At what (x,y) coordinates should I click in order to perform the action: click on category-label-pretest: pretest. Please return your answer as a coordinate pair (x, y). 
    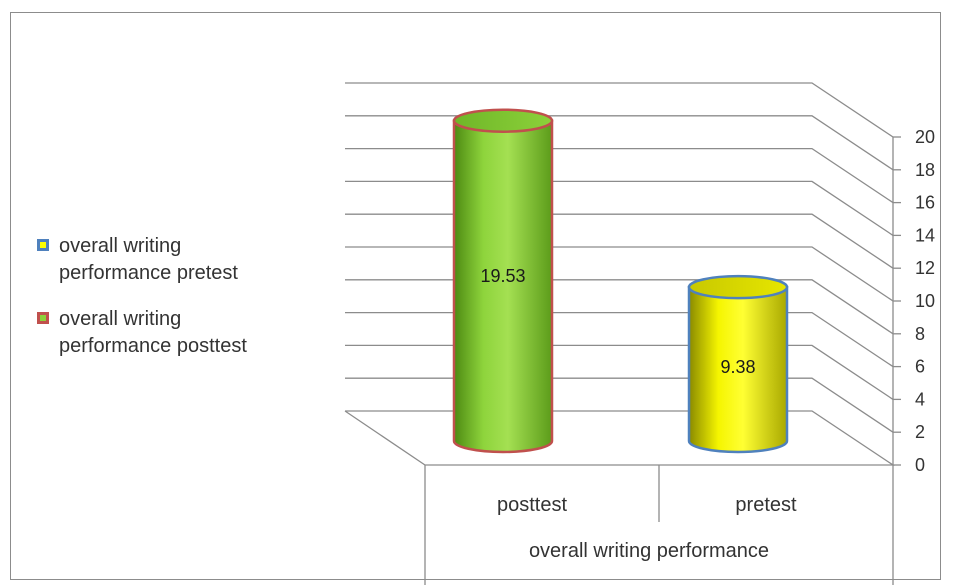
    Looking at the image, I should click on (766, 505).